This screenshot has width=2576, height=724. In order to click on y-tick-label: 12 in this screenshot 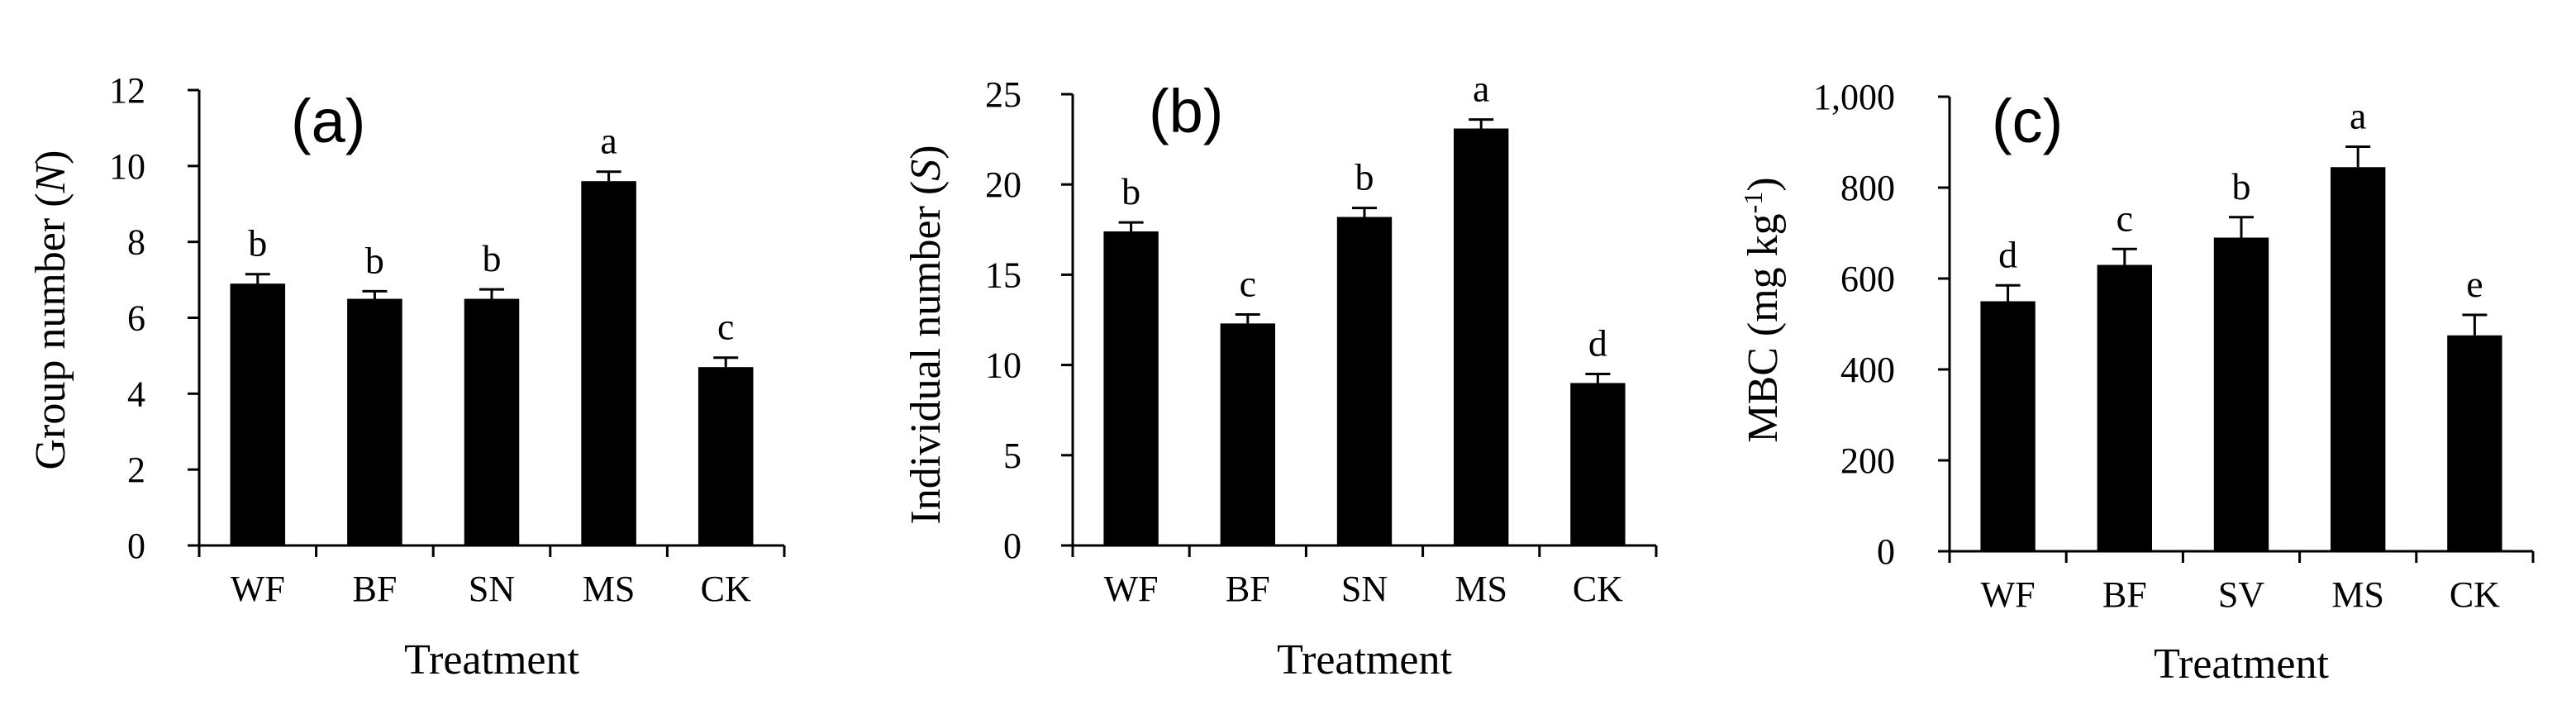, I will do `click(127, 90)`.